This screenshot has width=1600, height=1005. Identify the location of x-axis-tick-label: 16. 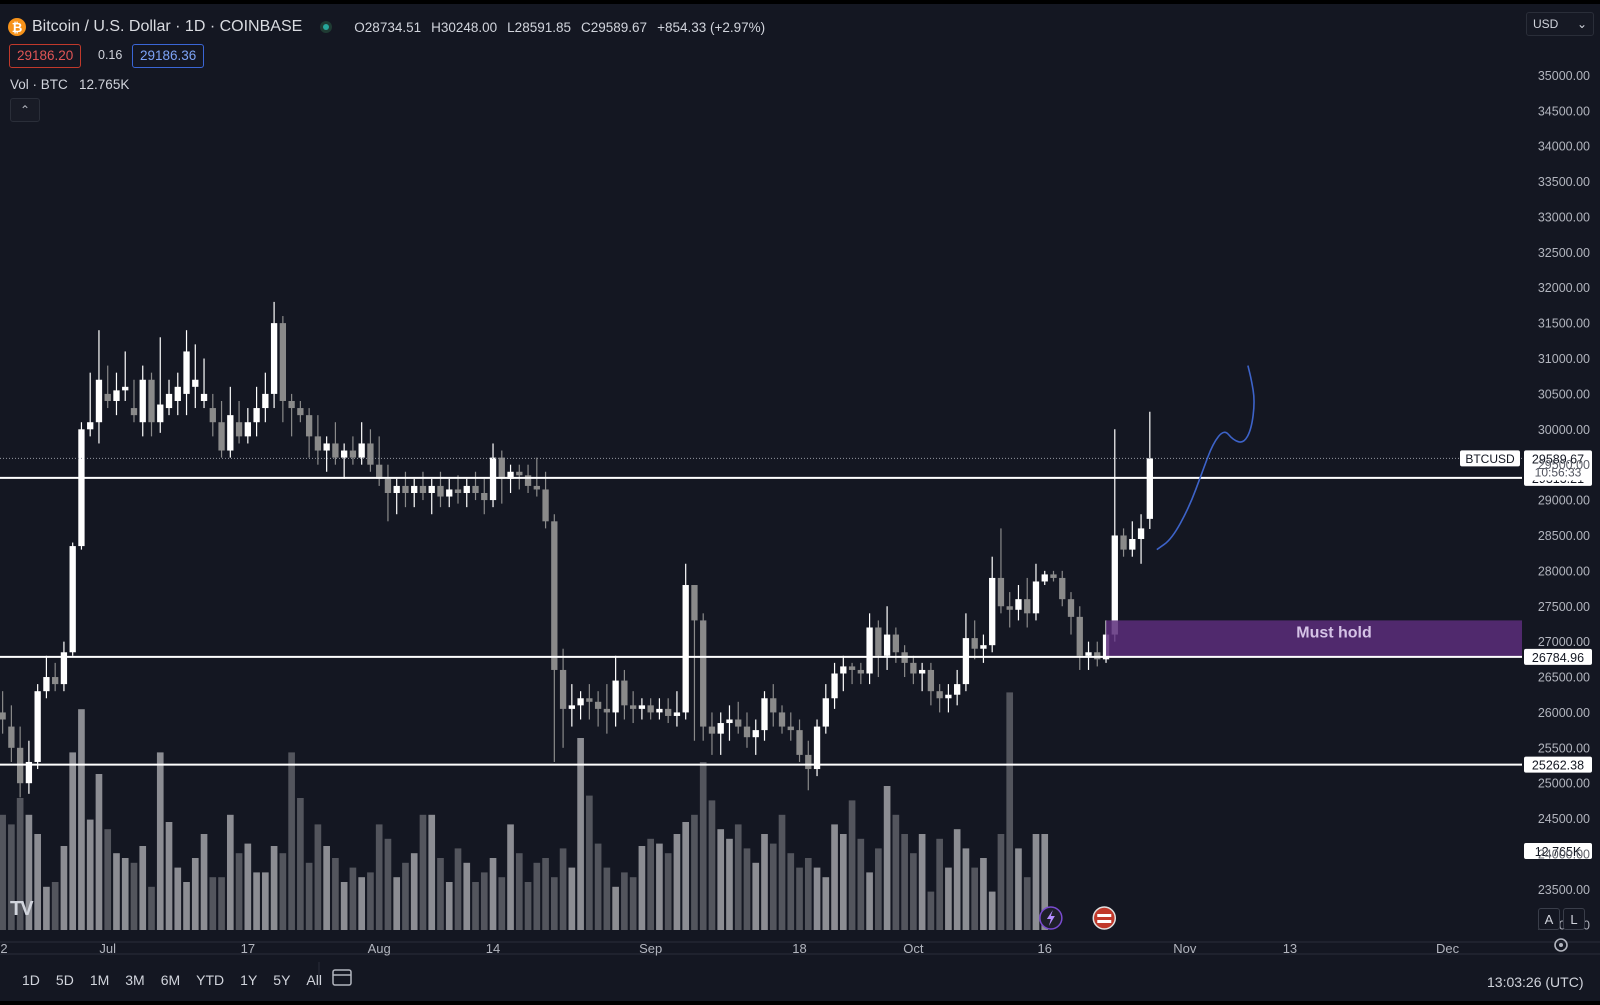
(1044, 948).